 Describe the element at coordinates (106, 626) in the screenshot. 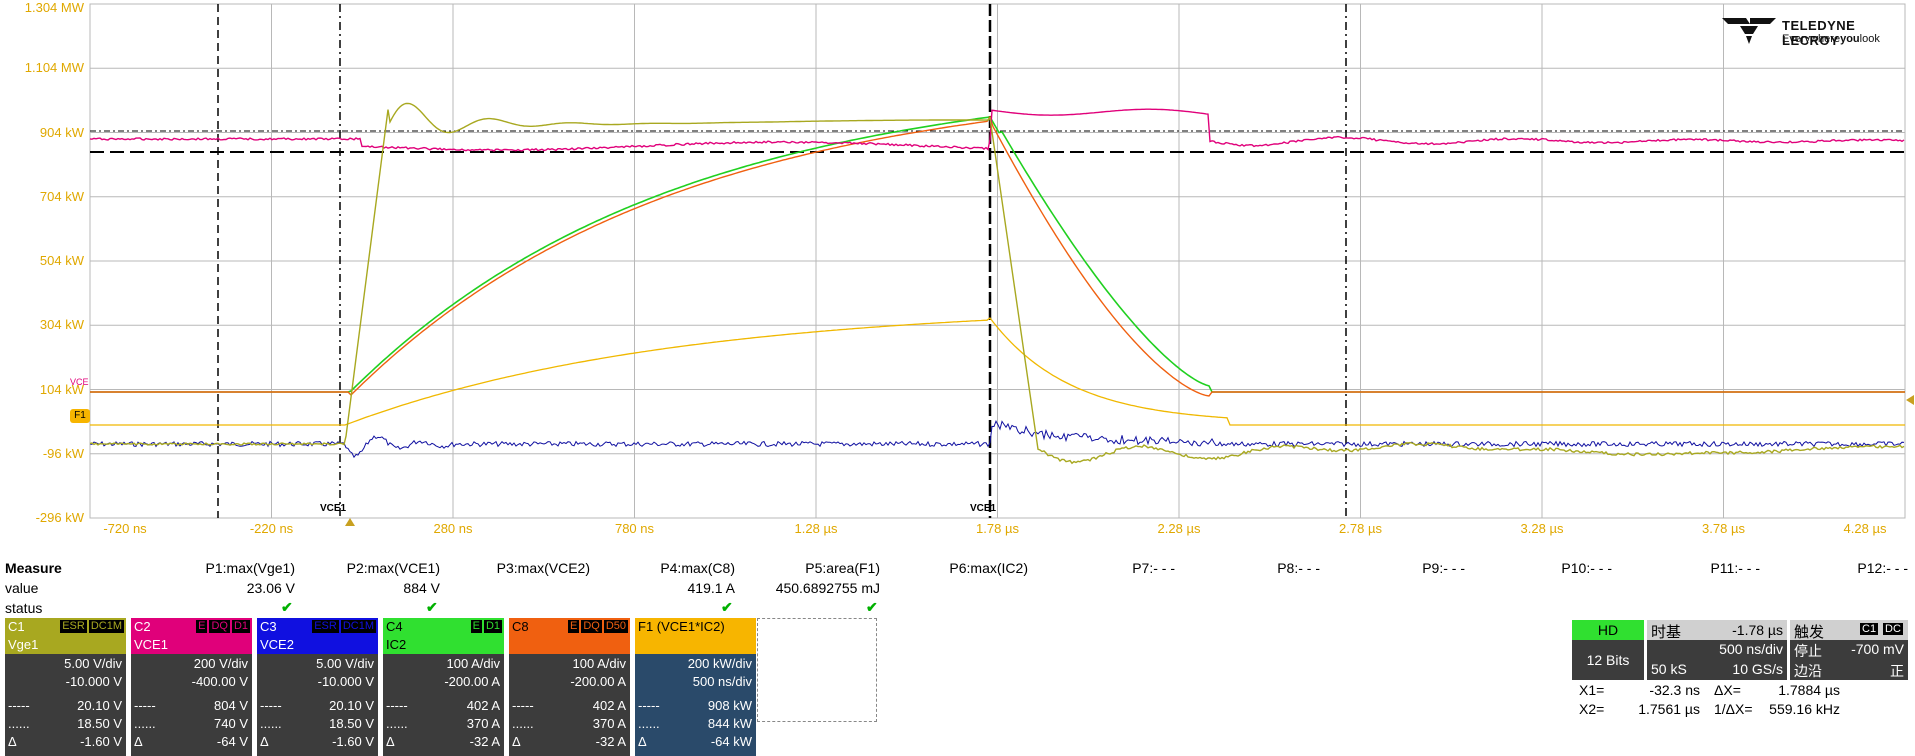

I see `channel-badge: DC1M` at that location.